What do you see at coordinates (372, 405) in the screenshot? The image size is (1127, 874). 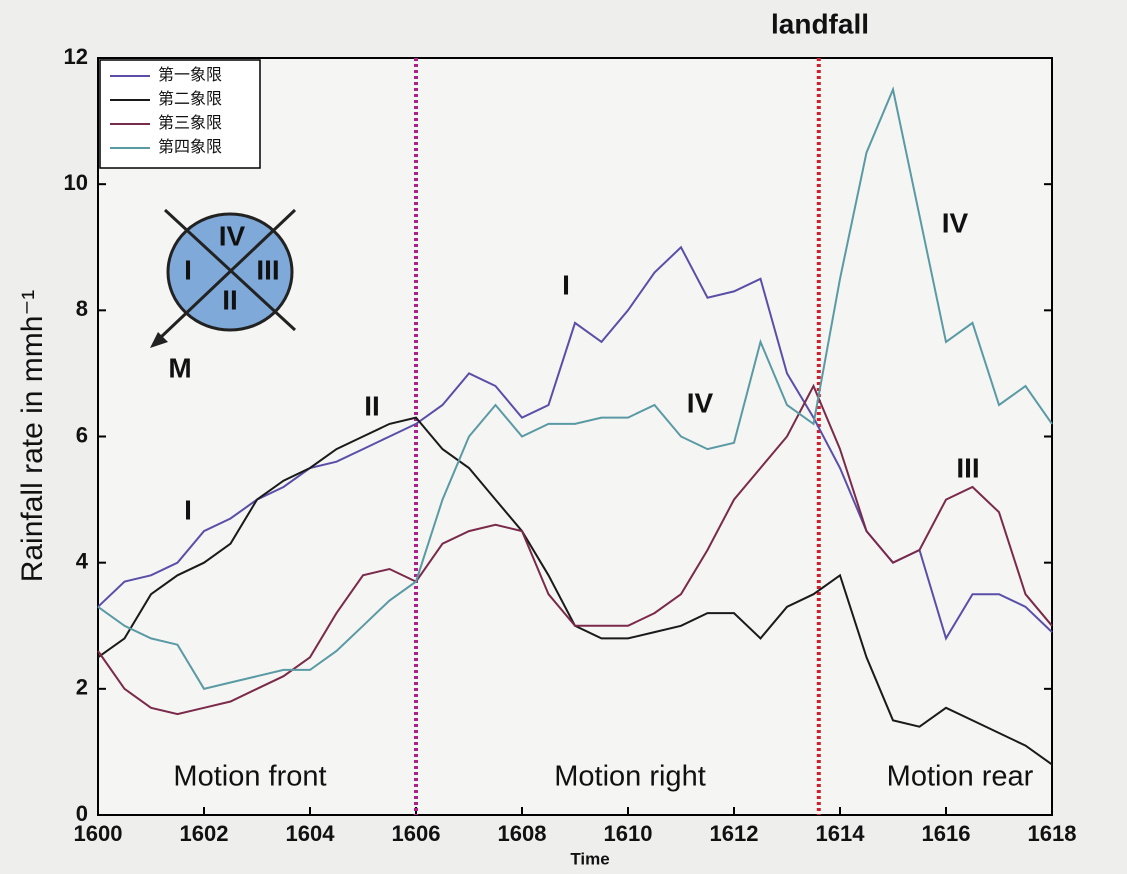 I see `annotation: II` at bounding box center [372, 405].